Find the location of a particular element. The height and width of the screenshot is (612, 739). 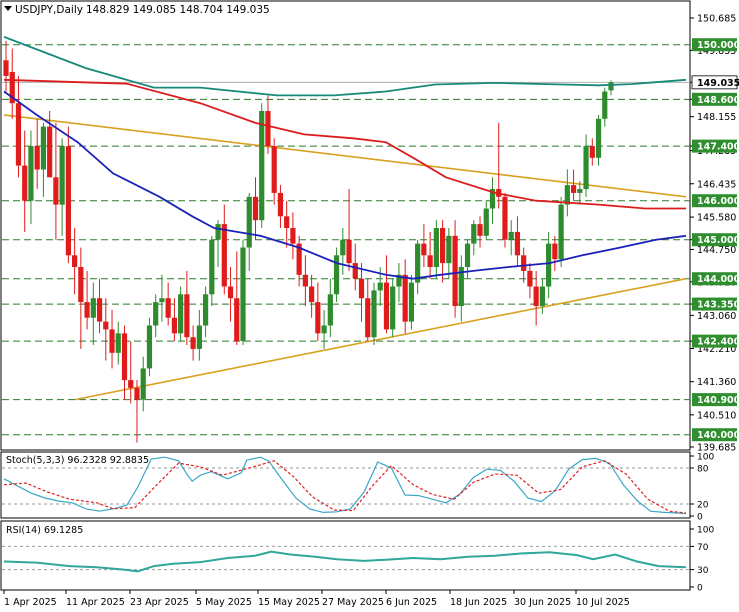

y-tick-label: 148.155 is located at coordinates (716, 117).